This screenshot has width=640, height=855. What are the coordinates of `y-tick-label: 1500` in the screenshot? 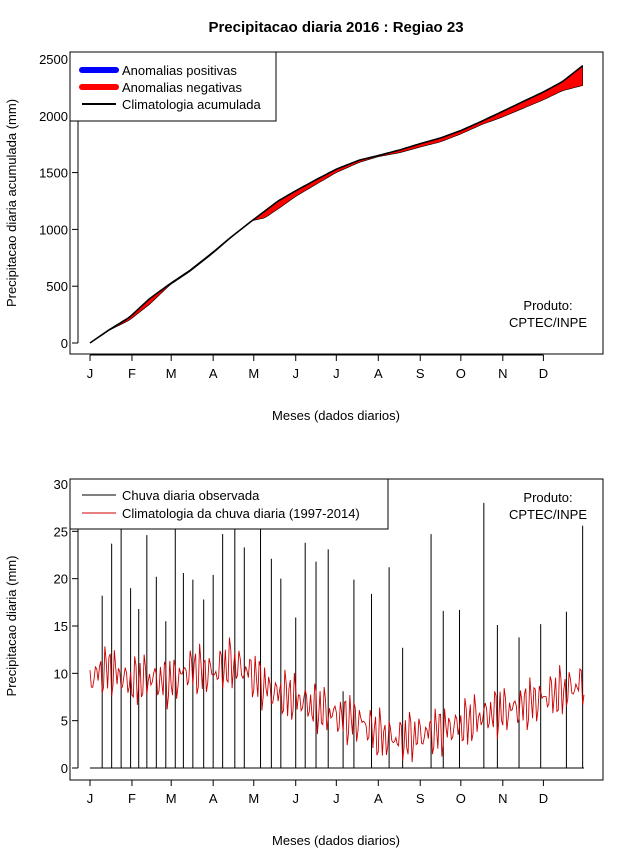 It's located at (53, 173).